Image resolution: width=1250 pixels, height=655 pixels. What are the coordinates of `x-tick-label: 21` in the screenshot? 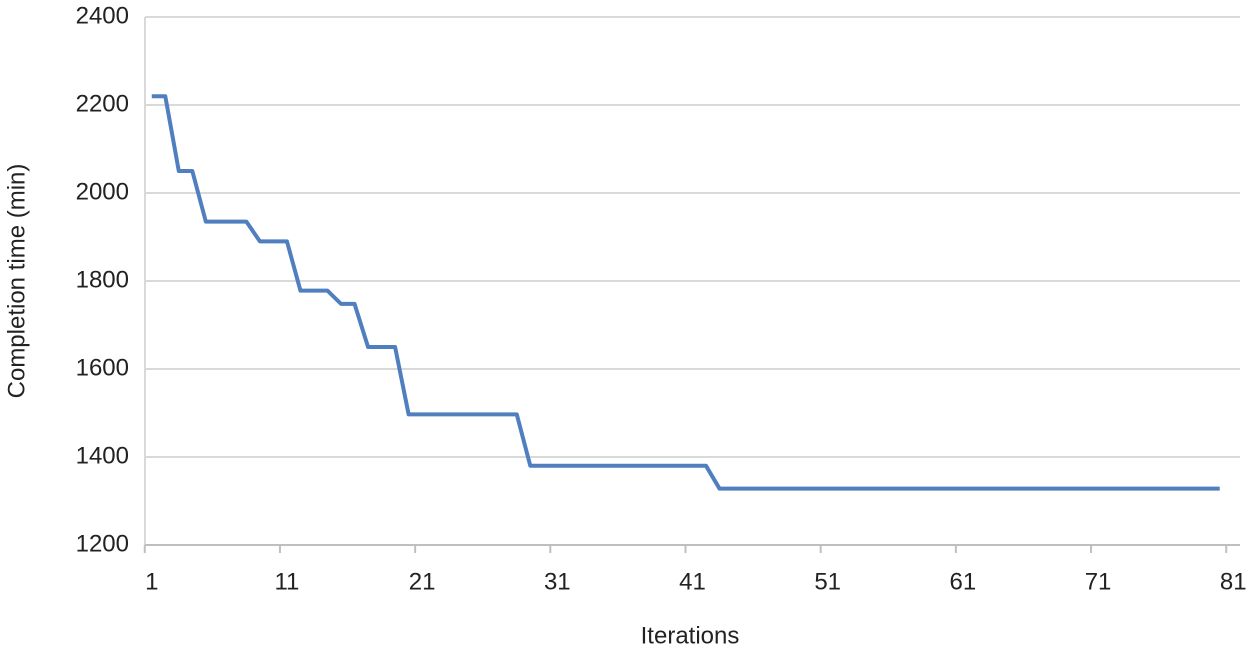 It's located at (422, 581).